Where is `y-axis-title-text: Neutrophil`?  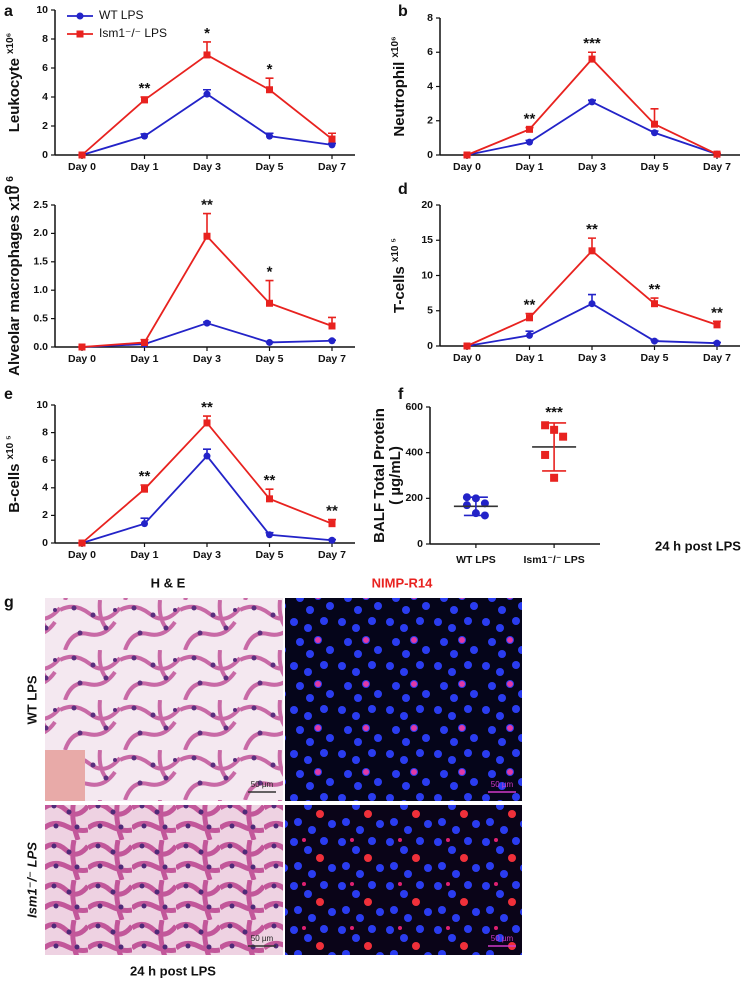
y-axis-title-text: Neutrophil is located at coordinates (399, 99).